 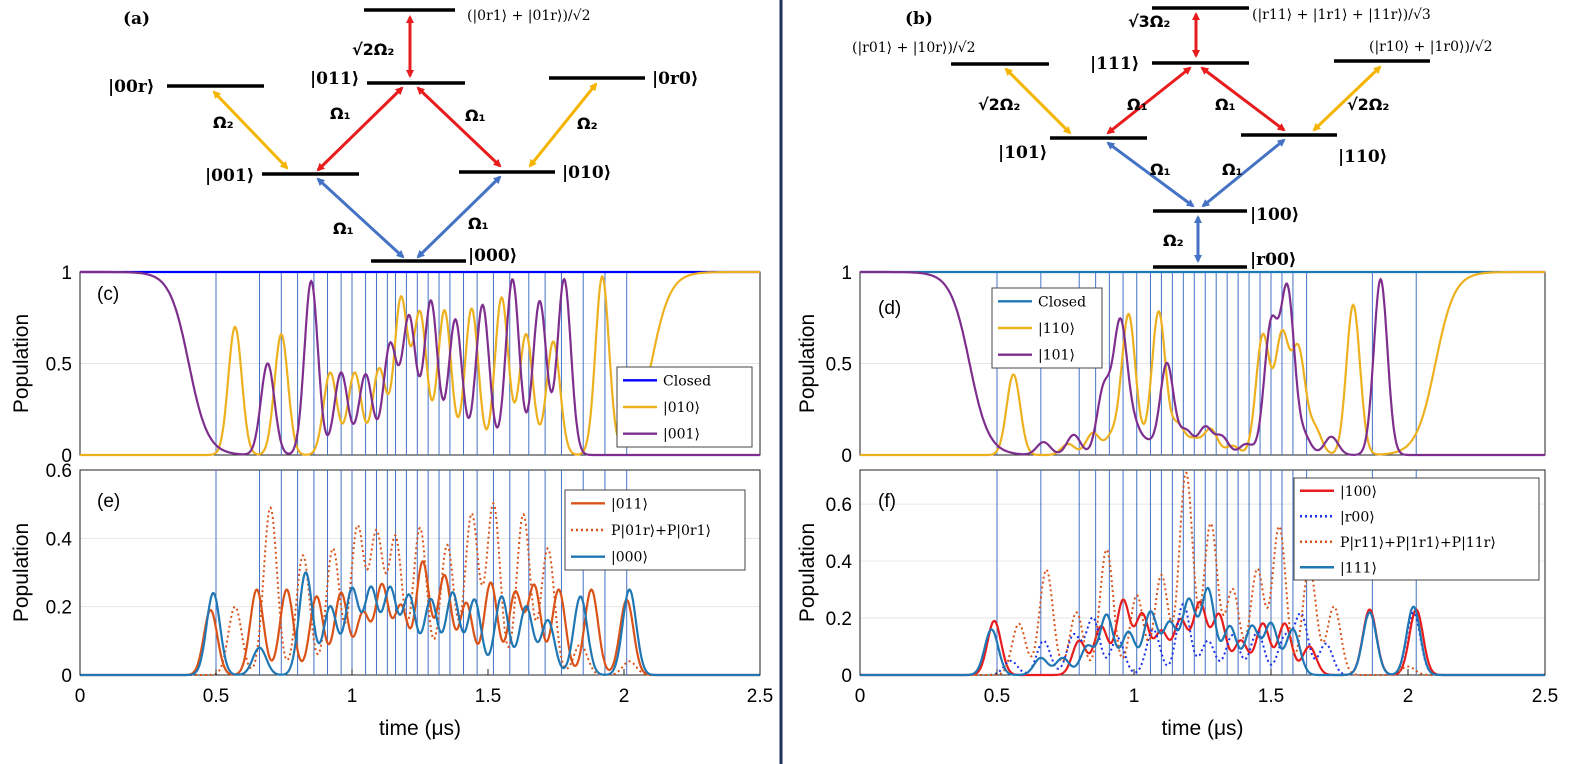 I want to click on level-right-b: (|r10⟩ + |1r0⟩)/√2, so click(x=1430, y=47).